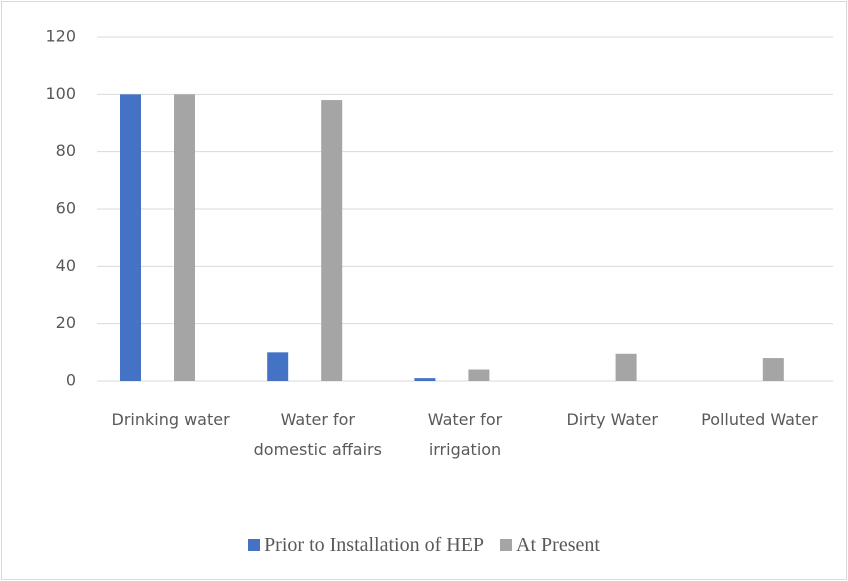  Describe the element at coordinates (465, 434) in the screenshot. I see `x-tick-label: Water for irrigation` at that location.